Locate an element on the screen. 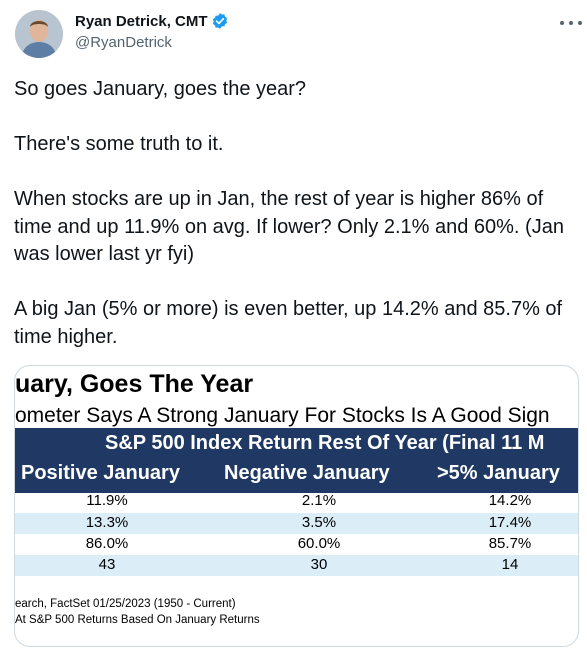  column-header: Negative January is located at coordinates (307, 473).